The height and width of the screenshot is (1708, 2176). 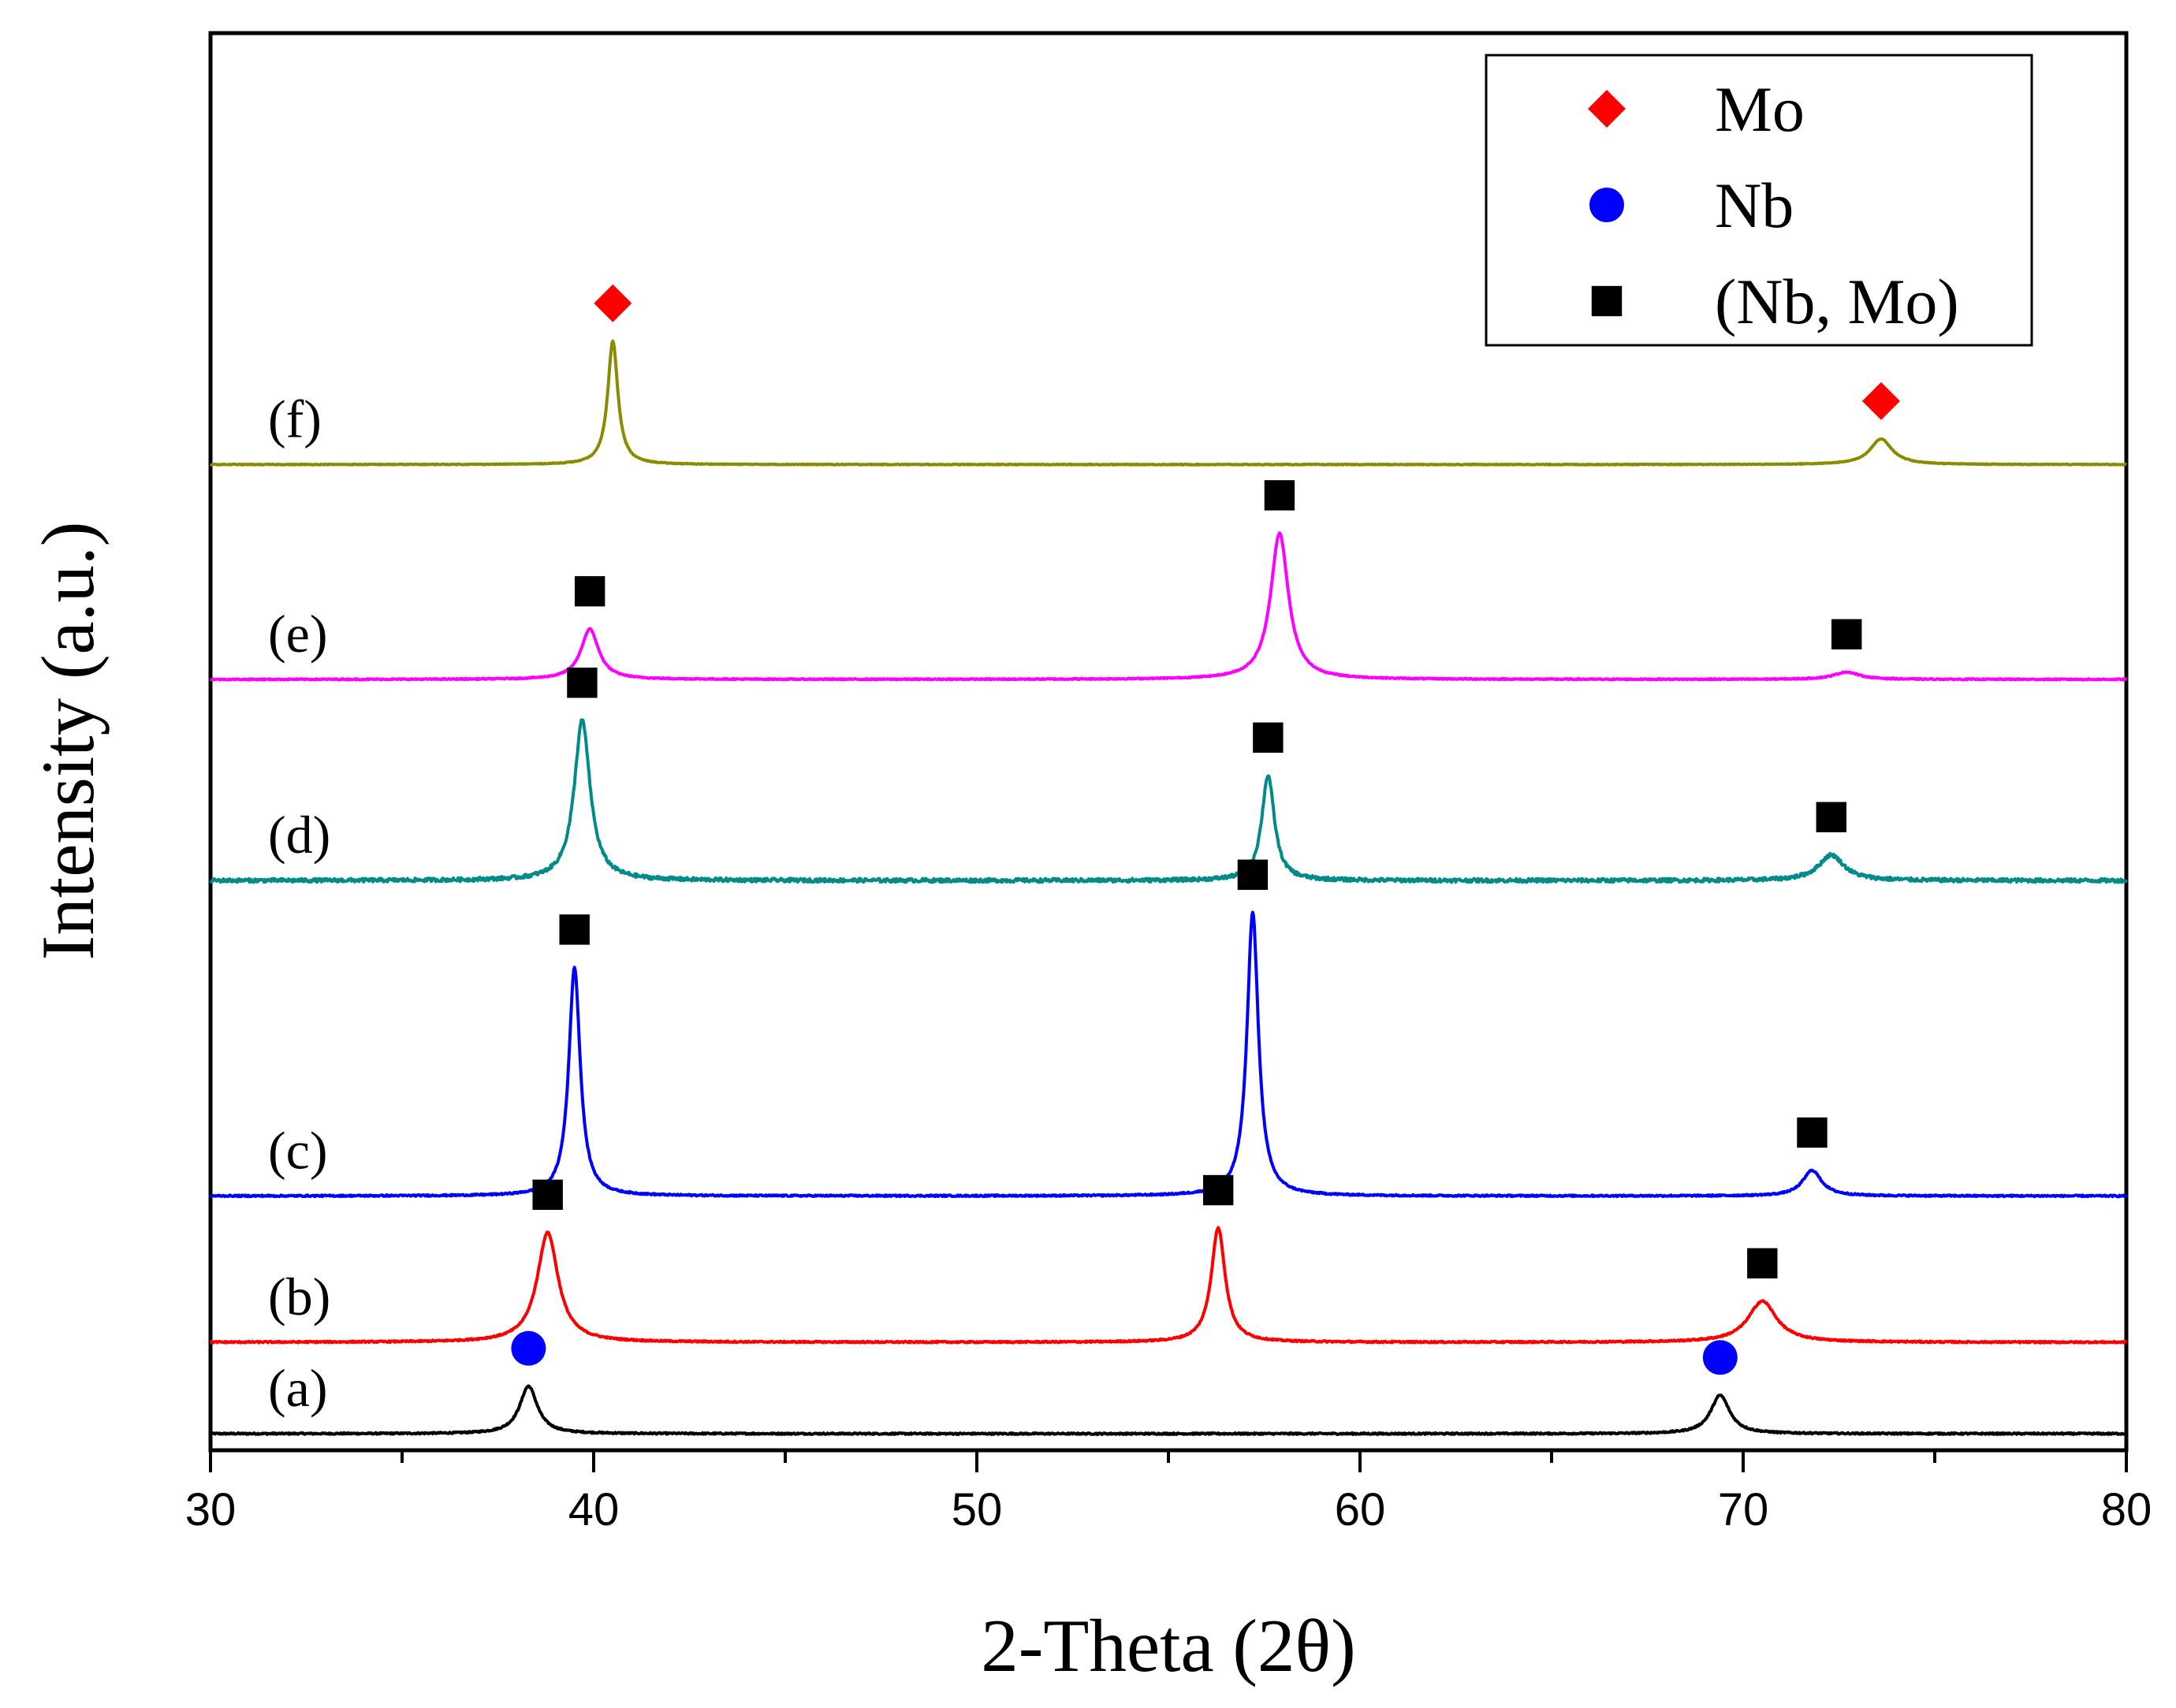 I want to click on x-axis: 30 40 50 60 70 80, so click(x=1168, y=1492).